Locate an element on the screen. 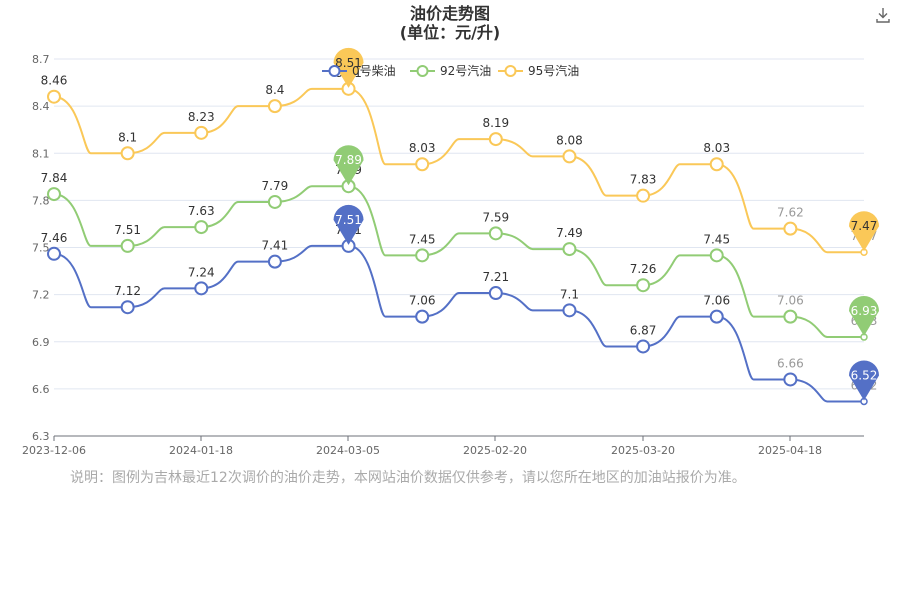  legend-item-1: 92号汽油 is located at coordinates (450, 70).